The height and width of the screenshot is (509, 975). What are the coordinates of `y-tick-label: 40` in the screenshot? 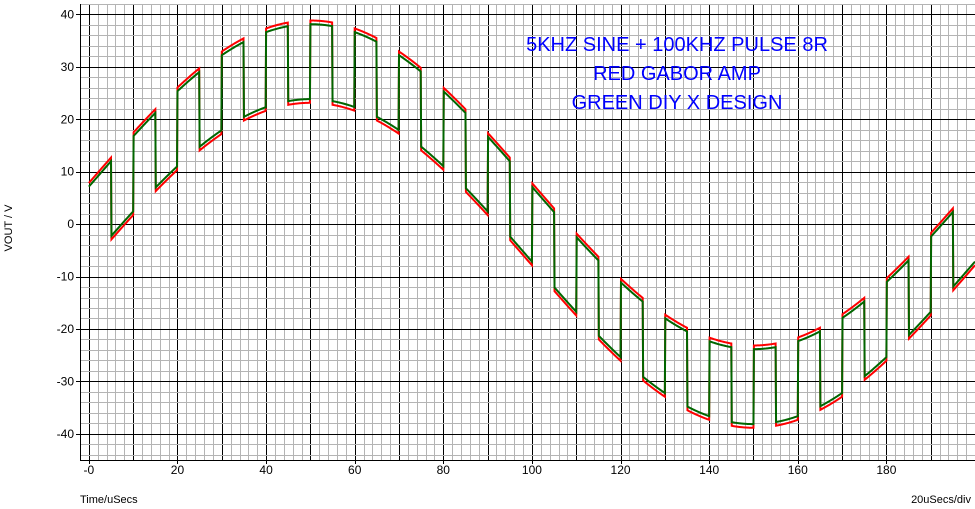 It's located at (68, 14).